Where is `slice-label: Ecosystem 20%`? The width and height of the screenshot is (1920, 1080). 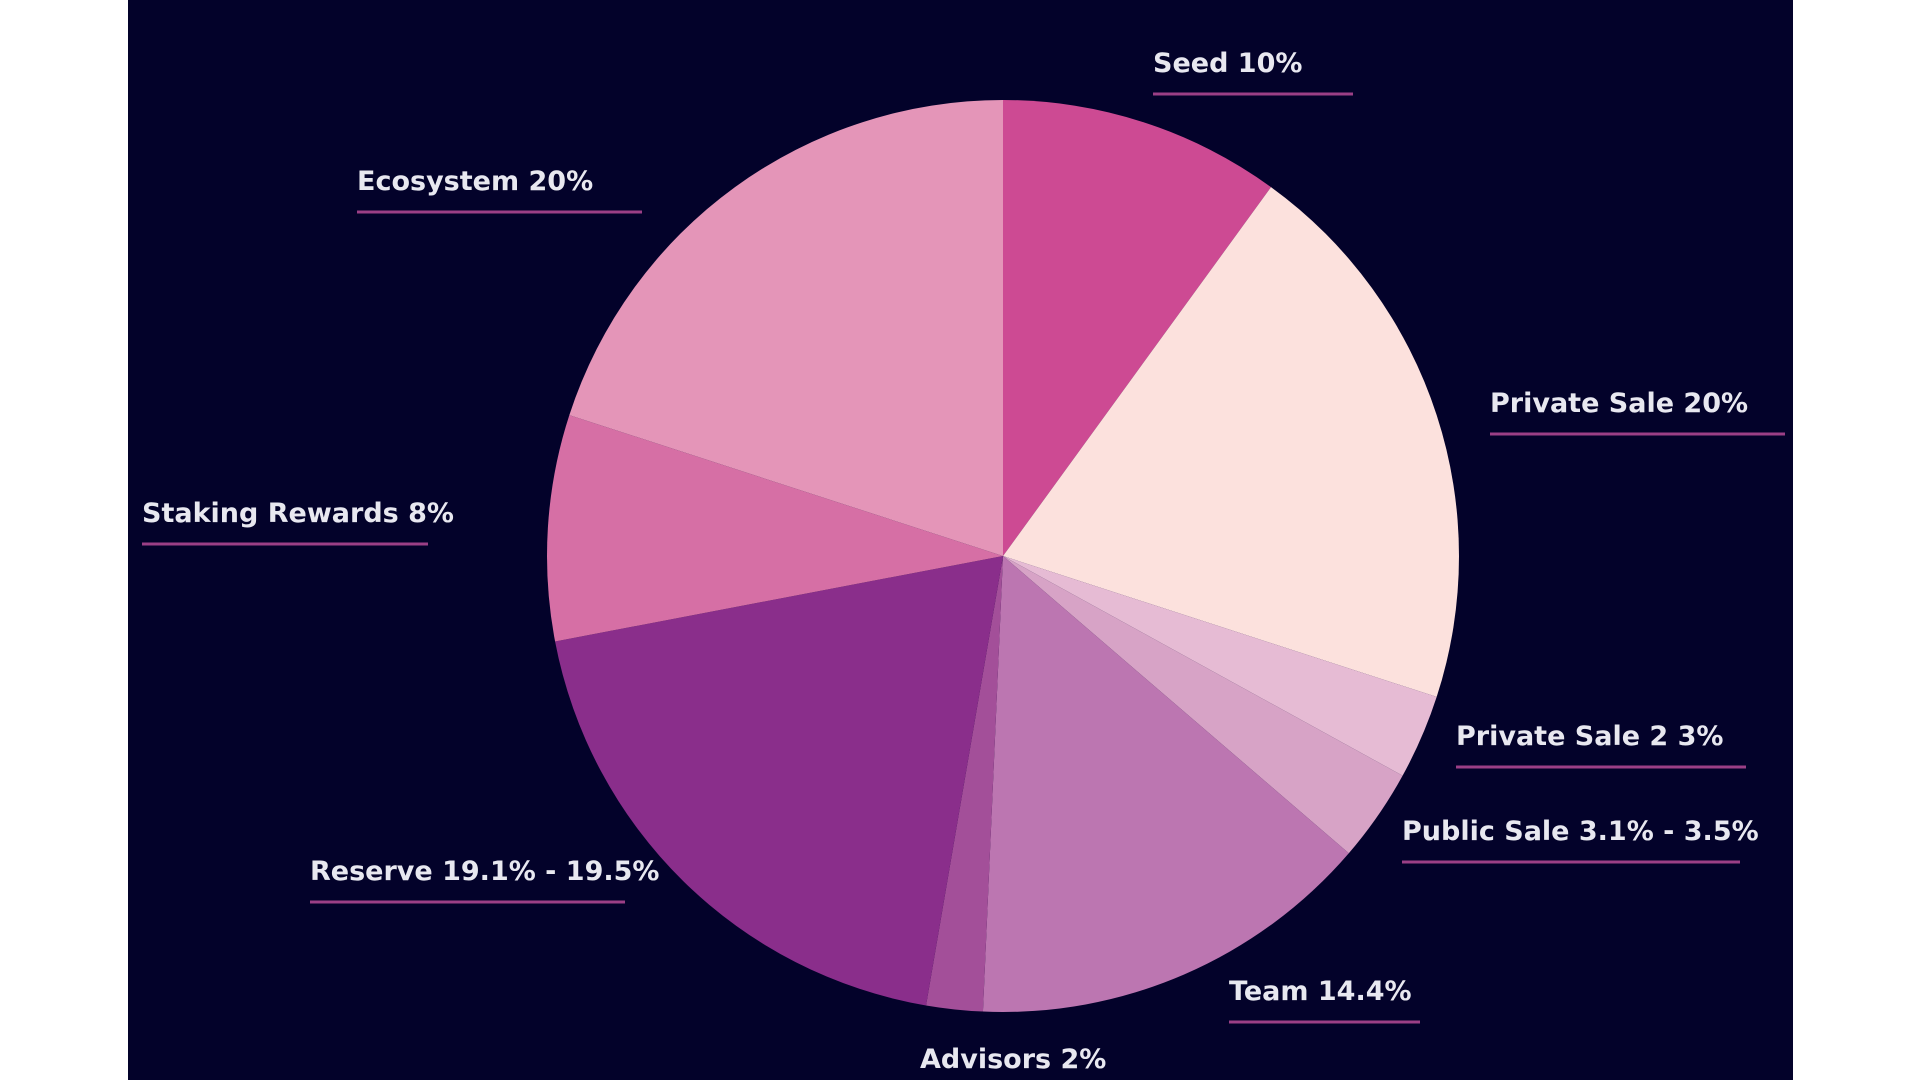
slice-label: Ecosystem 20% is located at coordinates (475, 181).